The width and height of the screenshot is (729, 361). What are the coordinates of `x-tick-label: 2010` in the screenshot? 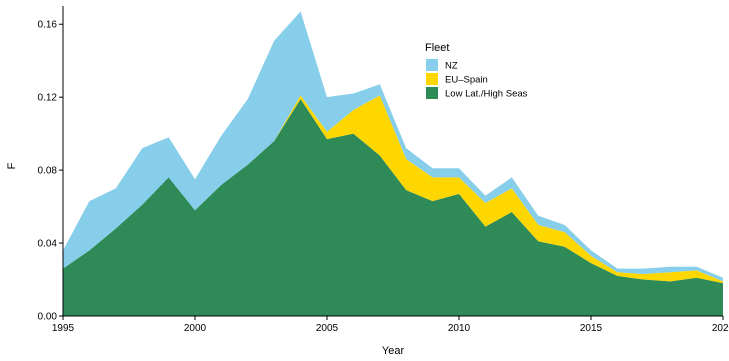 It's located at (459, 328).